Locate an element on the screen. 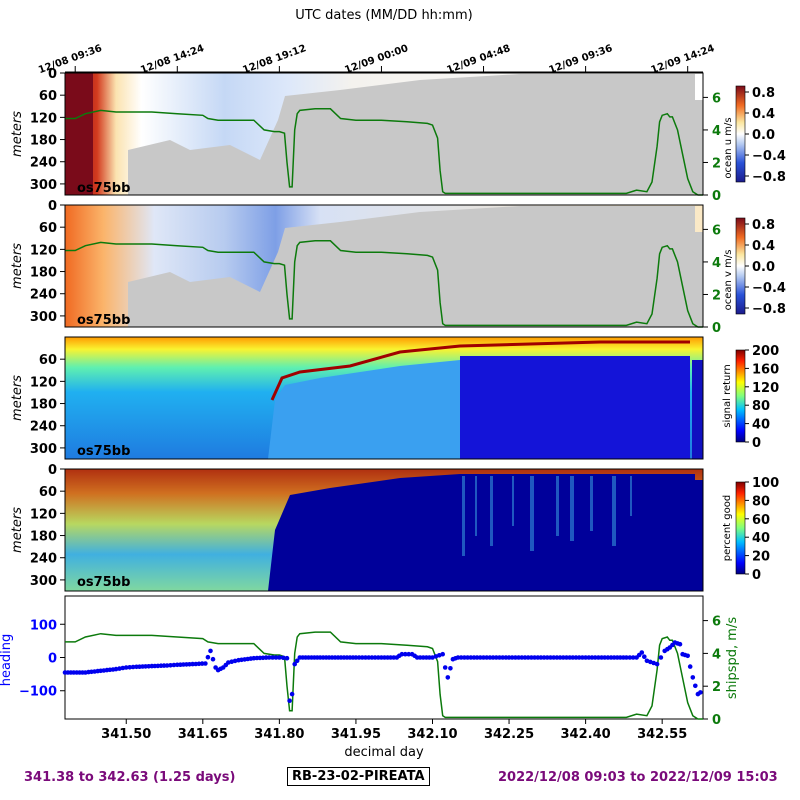 The width and height of the screenshot is (800, 800). no-data-region is located at coordinates (415, 134).